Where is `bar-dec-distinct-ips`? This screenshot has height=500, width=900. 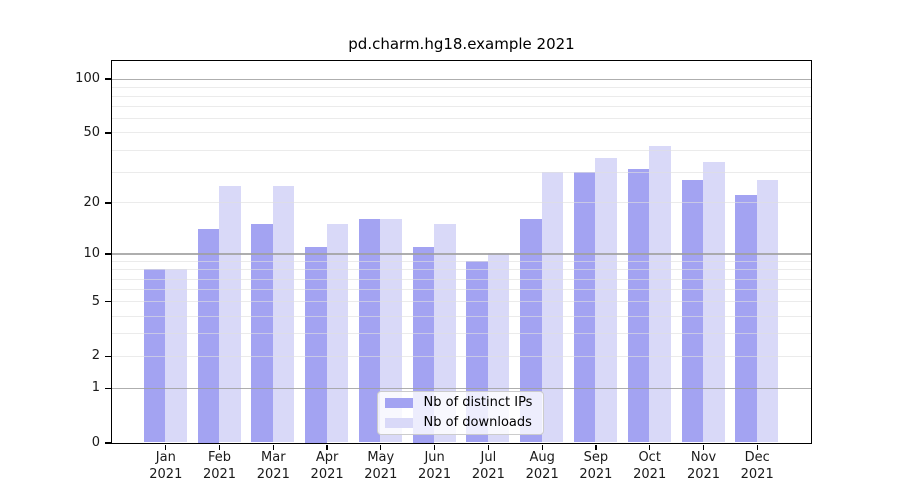 bar-dec-distinct-ips is located at coordinates (746, 319).